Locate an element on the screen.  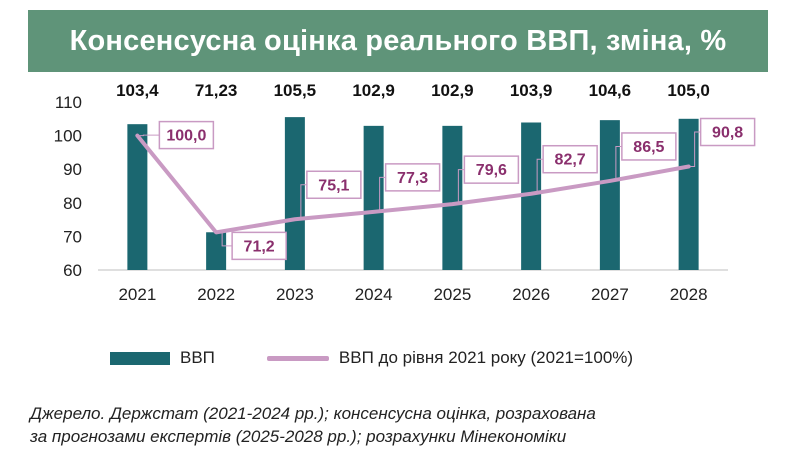
bar-2025 is located at coordinates (452, 197).